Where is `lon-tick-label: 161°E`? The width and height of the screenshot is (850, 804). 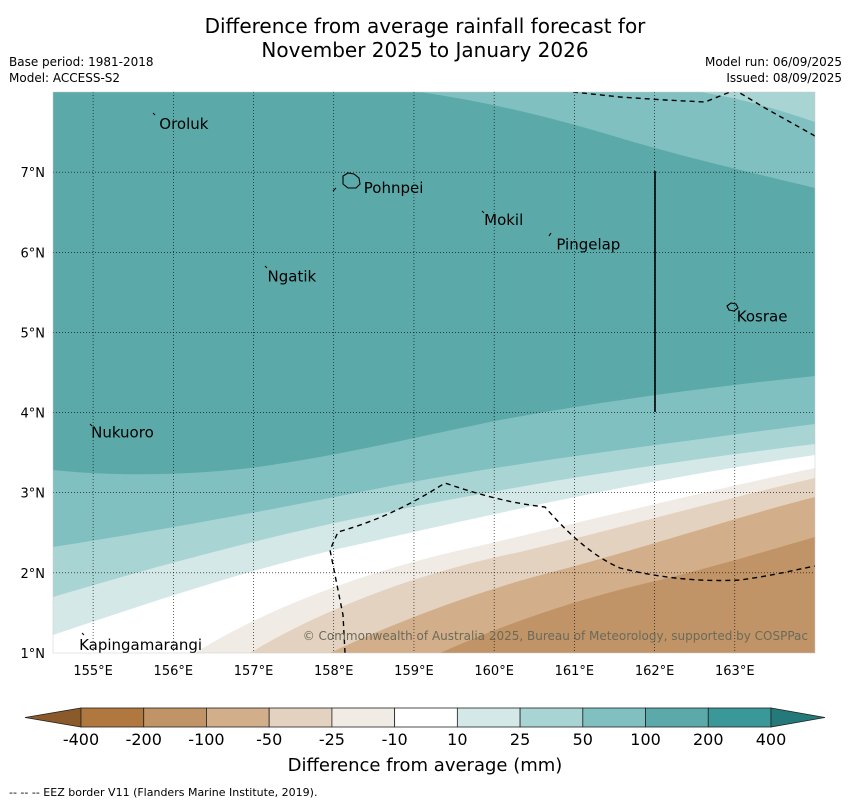 lon-tick-label: 161°E is located at coordinates (575, 671).